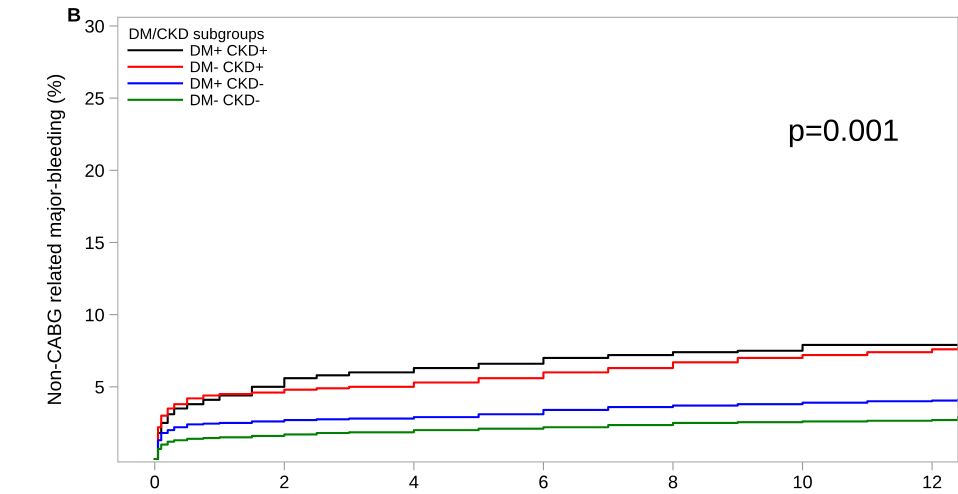 This screenshot has height=494, width=958. What do you see at coordinates (228, 50) in the screenshot?
I see `legend-label: DM+ CKD+` at bounding box center [228, 50].